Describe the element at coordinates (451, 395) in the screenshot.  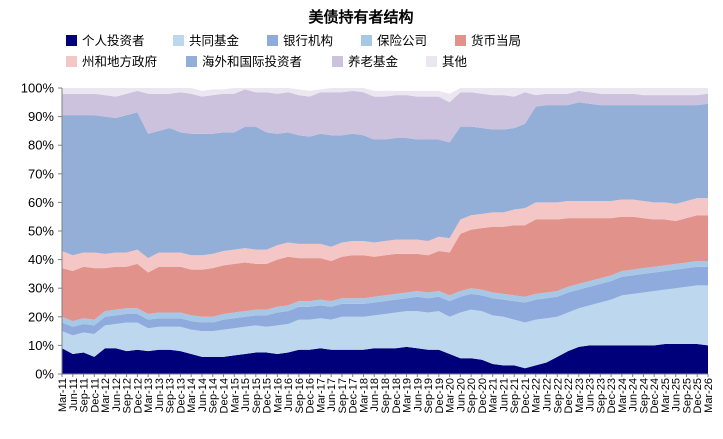
I see `x-tick-label: Mar-20` at that location.